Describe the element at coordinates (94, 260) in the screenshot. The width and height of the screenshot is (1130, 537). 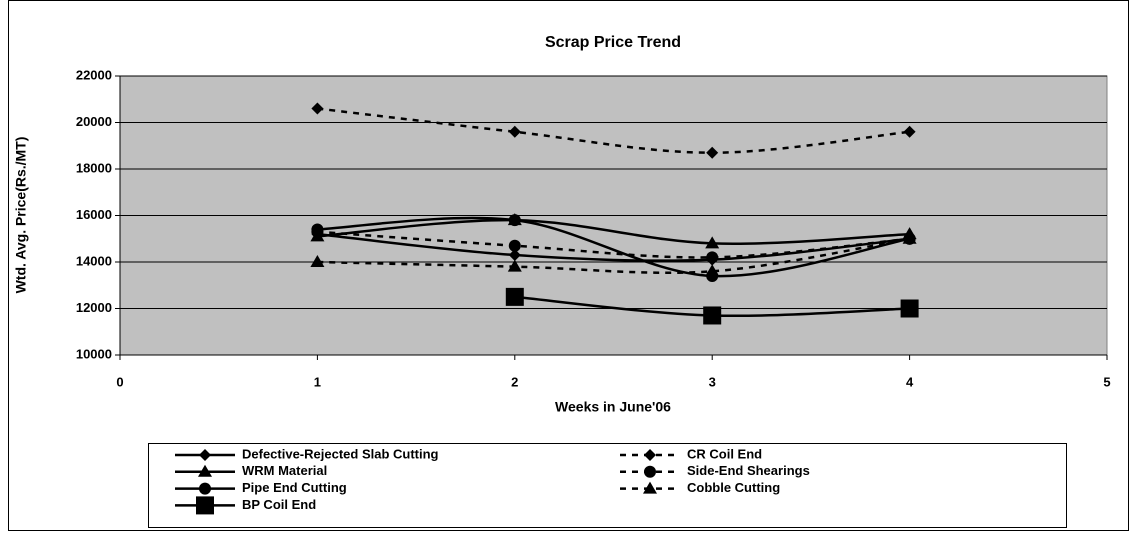
I see `y-tick-label: 14000` at that location.